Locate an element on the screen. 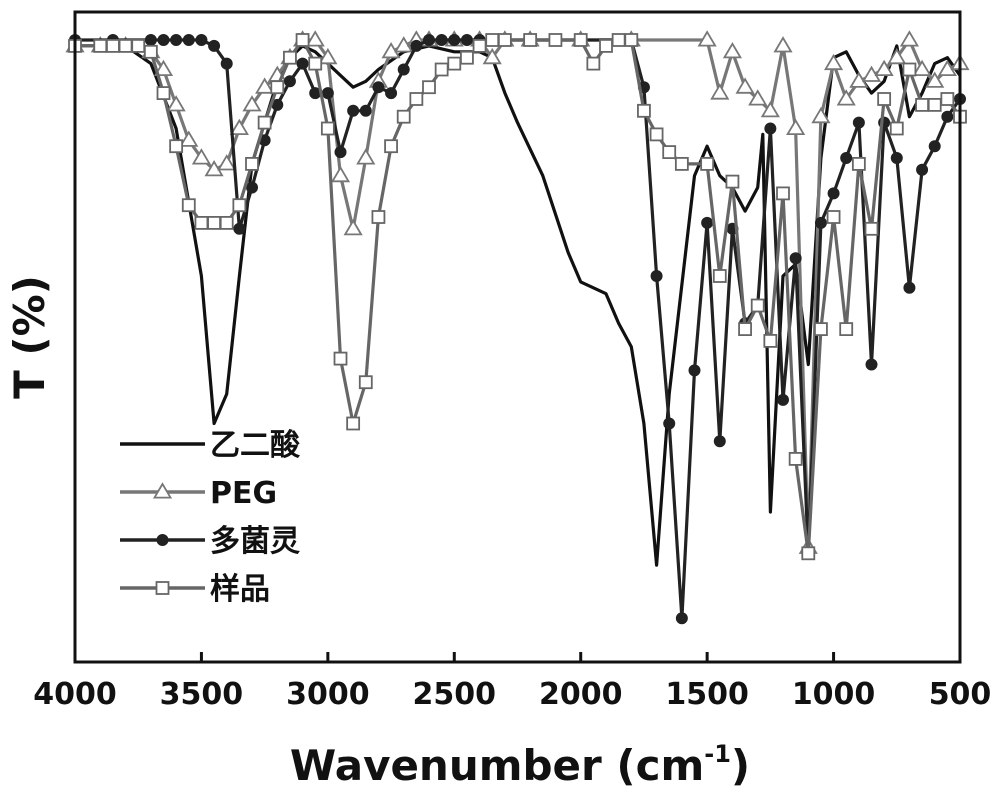  x-tick-label: 500 is located at coordinates (960, 694).